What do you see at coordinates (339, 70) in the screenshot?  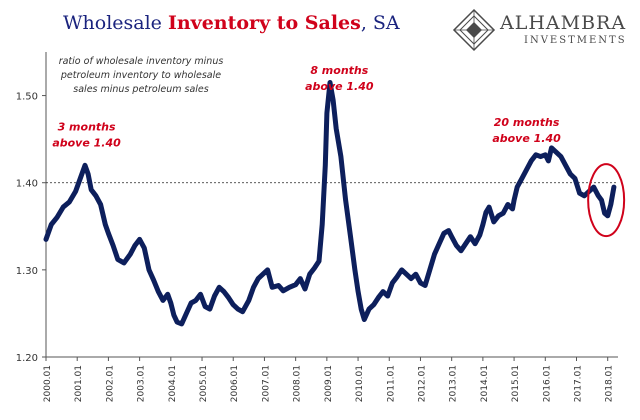 I see `annotation-line1: 8 months` at bounding box center [339, 70].